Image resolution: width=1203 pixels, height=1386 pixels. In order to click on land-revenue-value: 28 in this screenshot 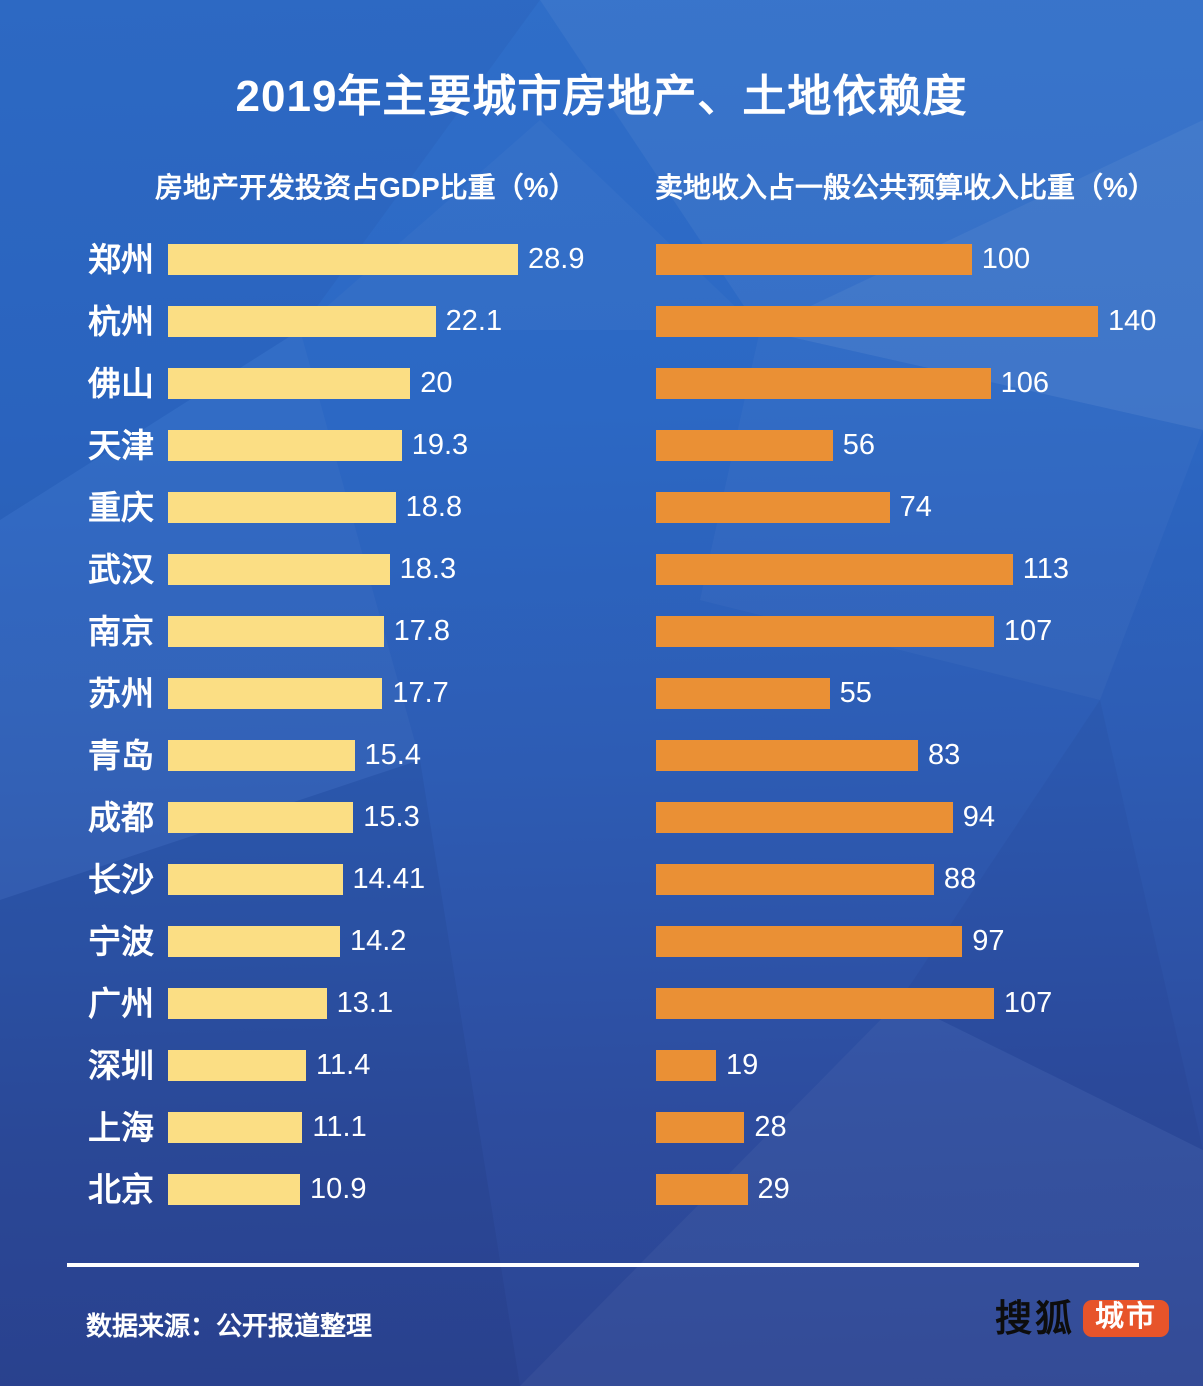, I will do `click(770, 1126)`.